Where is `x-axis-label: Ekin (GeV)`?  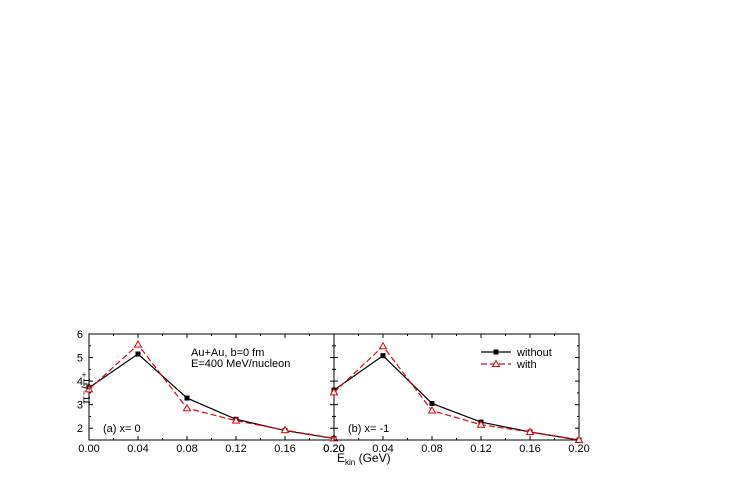 x-axis-label: Ekin (GeV) is located at coordinates (364, 459).